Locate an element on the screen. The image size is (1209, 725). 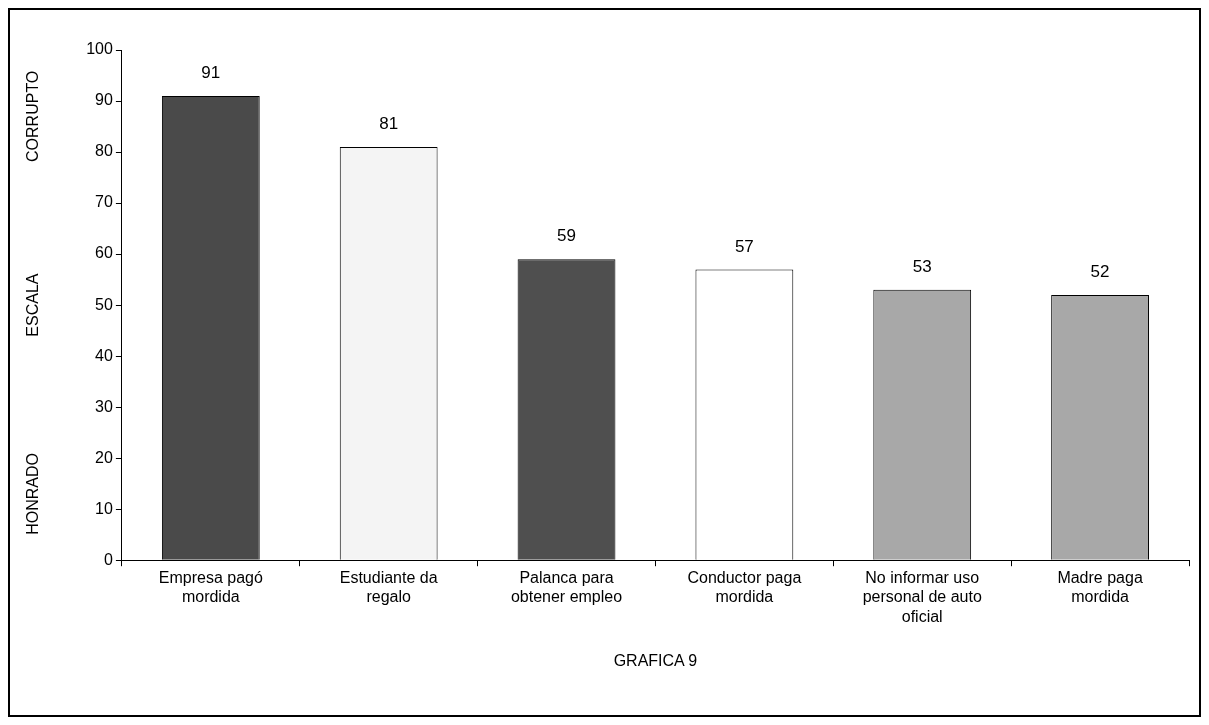
y-tick-label: 0 is located at coordinates (108, 559).